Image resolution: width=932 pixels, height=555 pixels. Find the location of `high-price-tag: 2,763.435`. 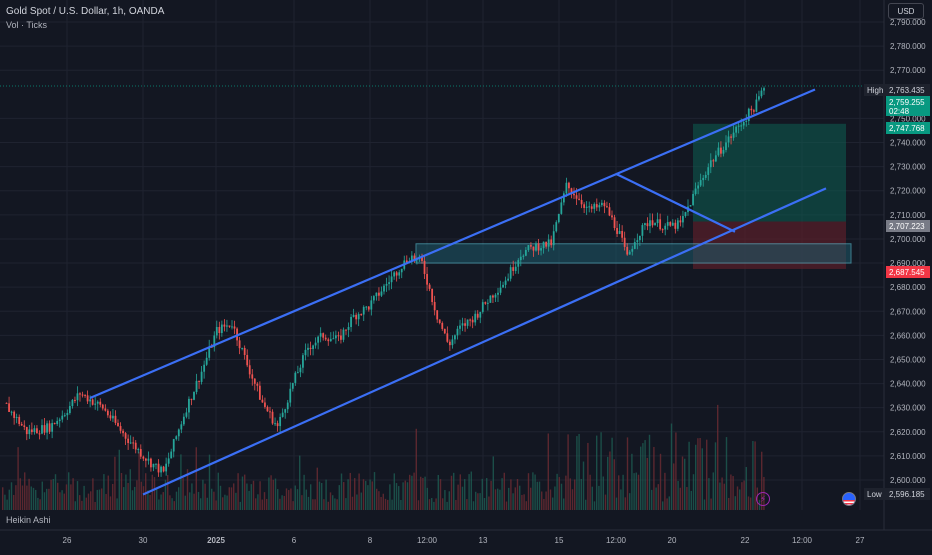

high-price-tag: 2,763.435 is located at coordinates (908, 90).